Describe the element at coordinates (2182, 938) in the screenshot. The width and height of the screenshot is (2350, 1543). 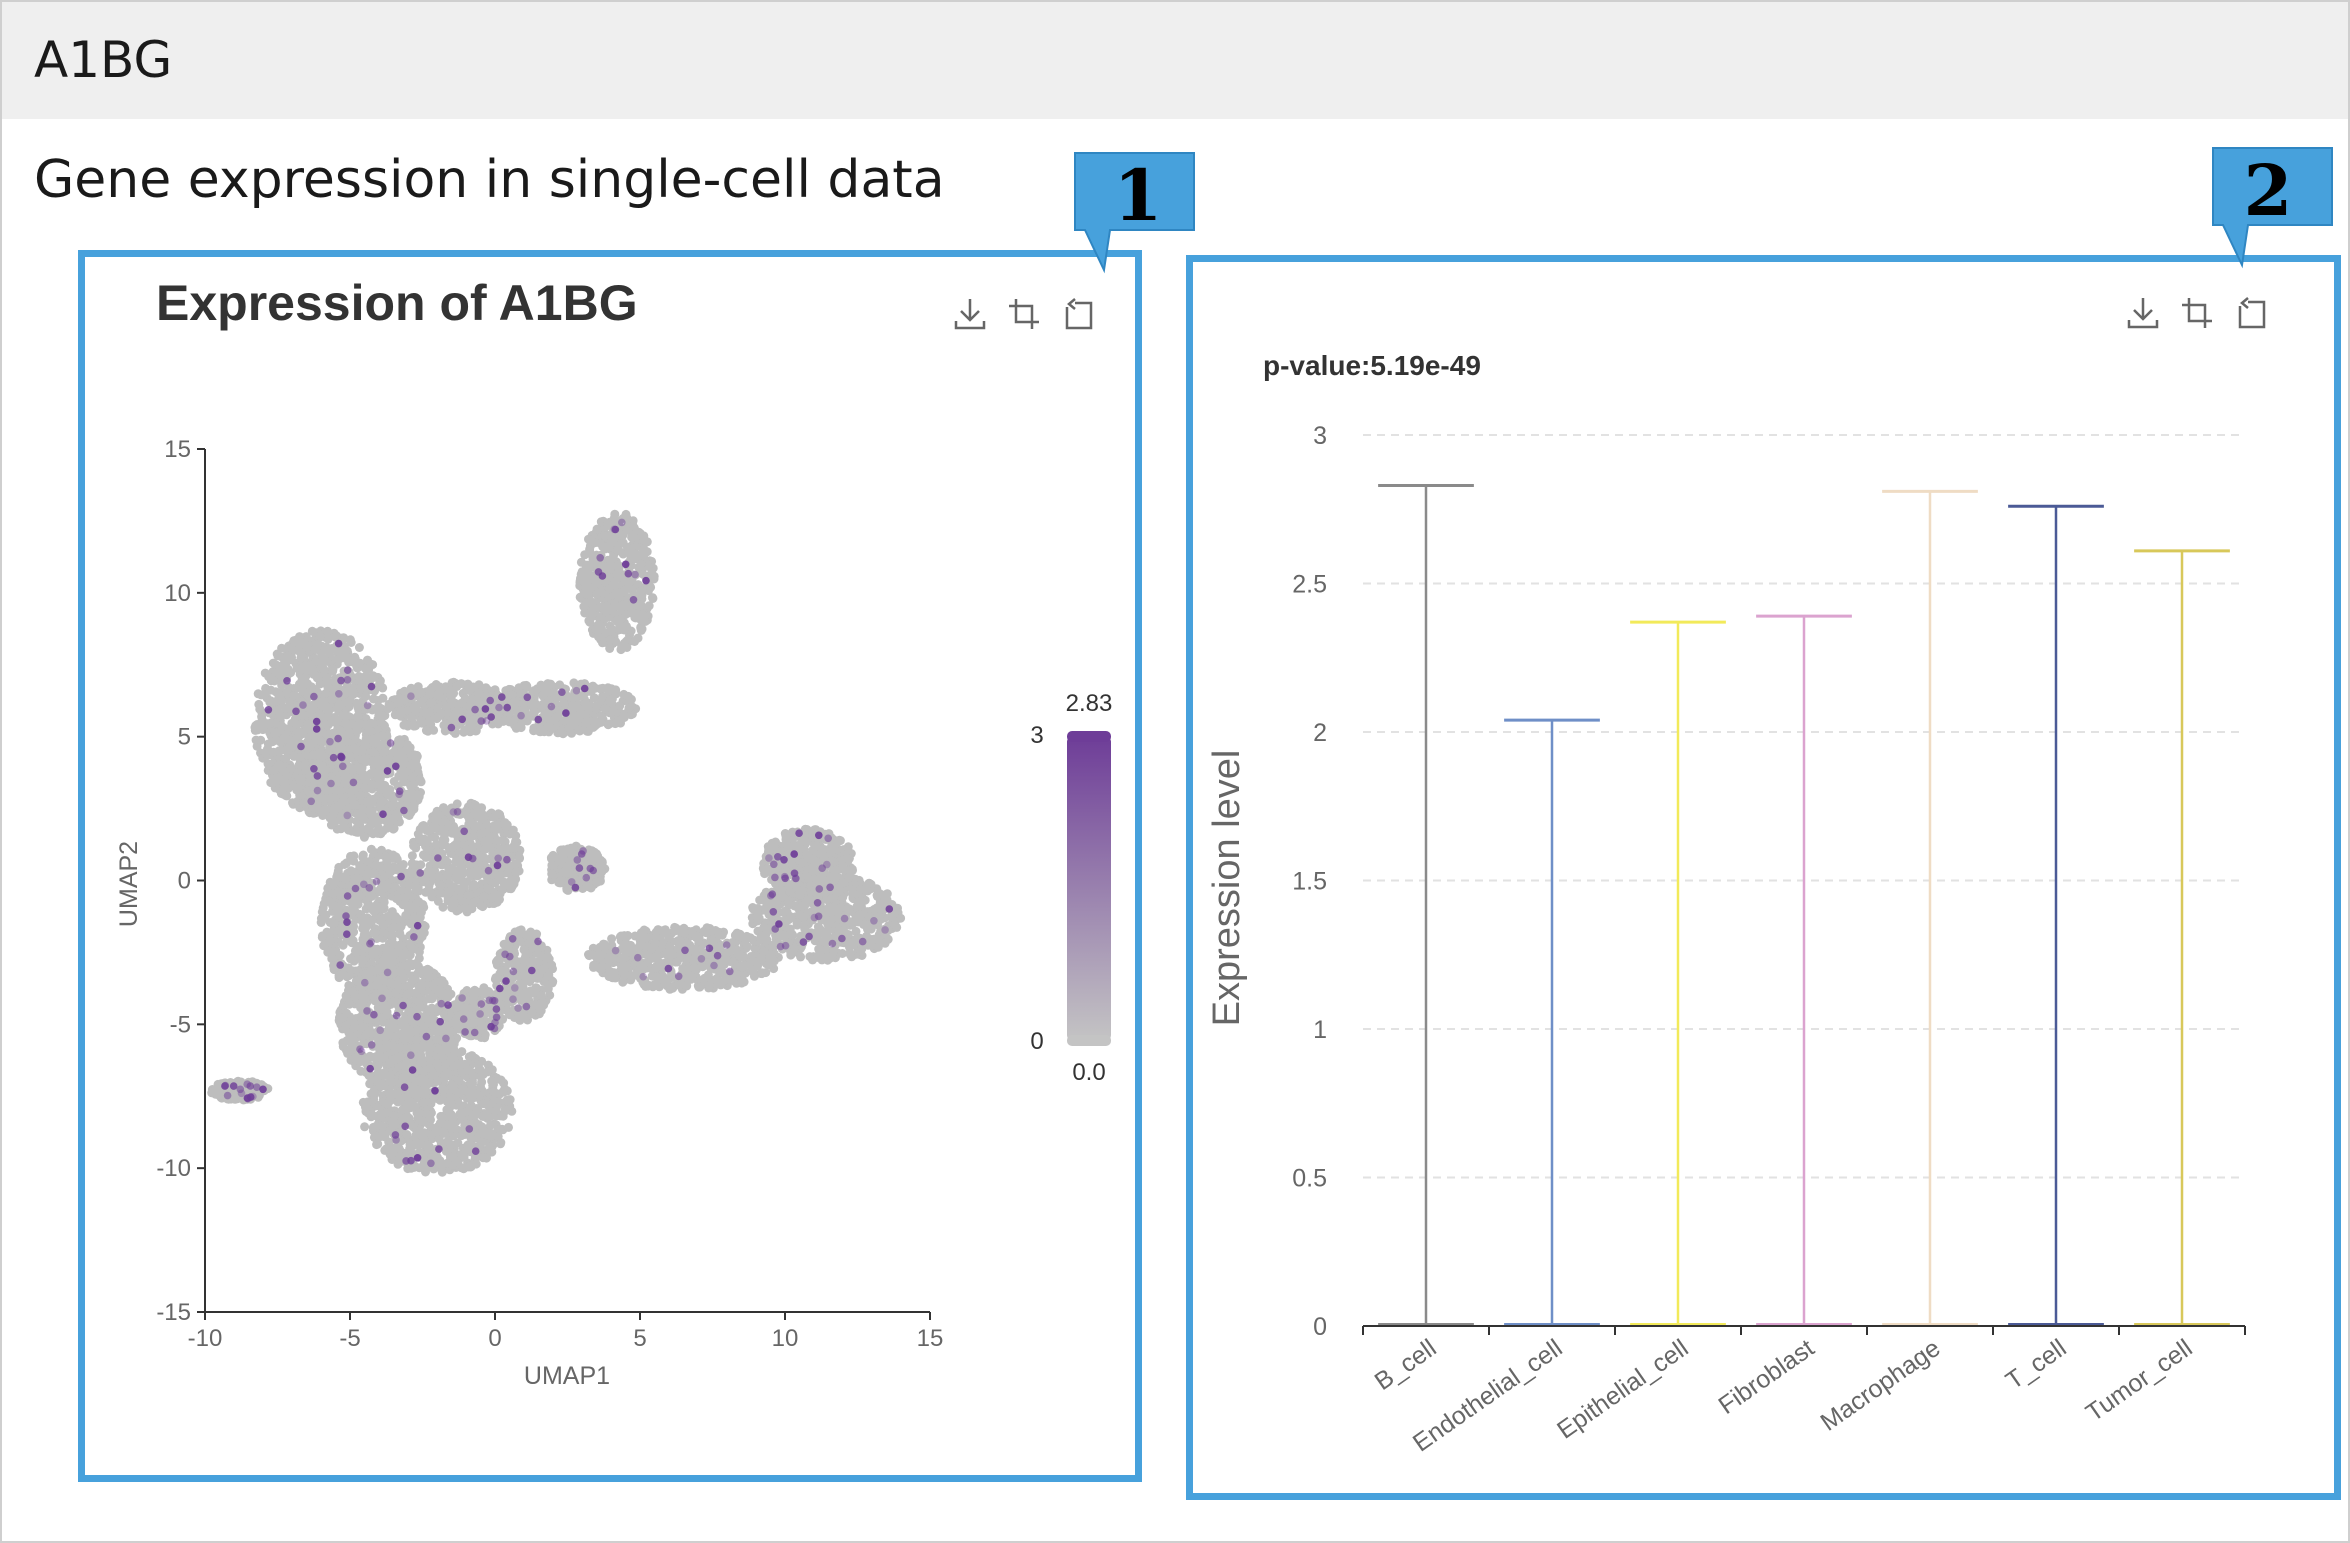
I see `box-tumor-cell` at that location.